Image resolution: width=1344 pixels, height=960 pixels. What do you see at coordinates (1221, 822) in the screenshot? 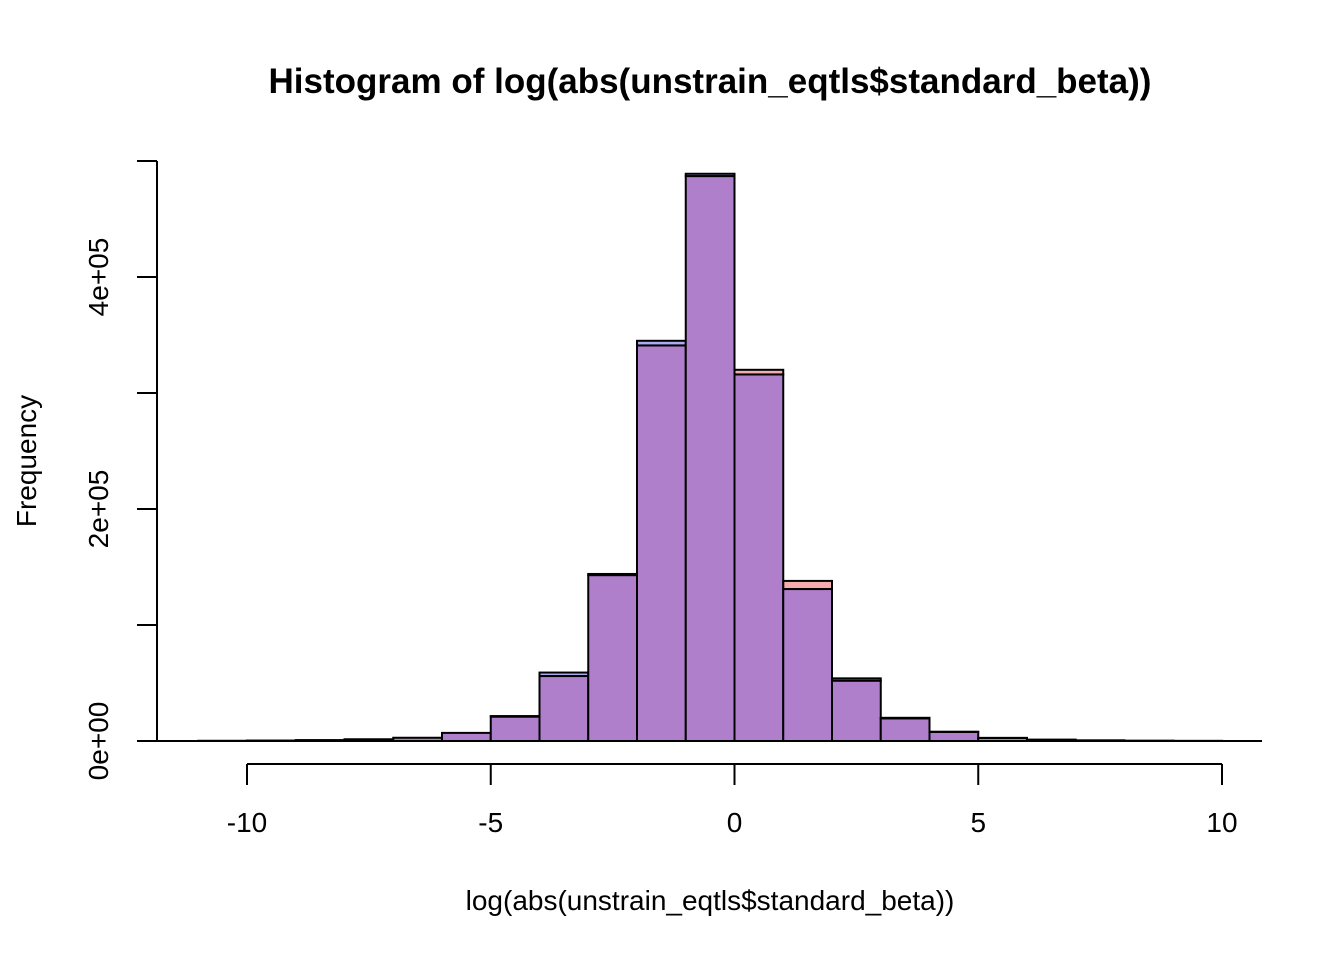
I see `x-tick-label: 10` at bounding box center [1221, 822].